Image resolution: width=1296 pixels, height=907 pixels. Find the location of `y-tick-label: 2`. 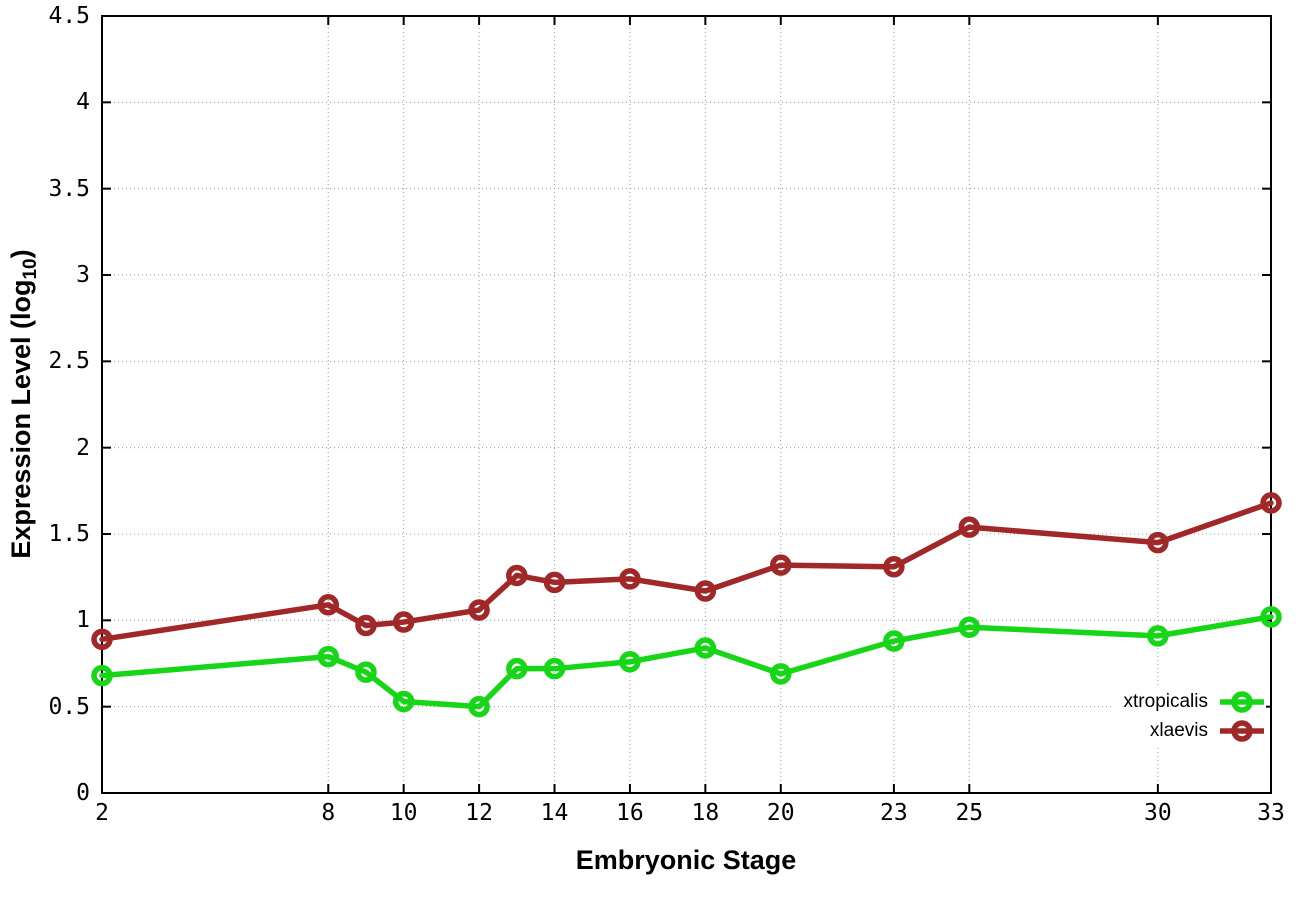

y-tick-label: 2 is located at coordinates (83, 447).